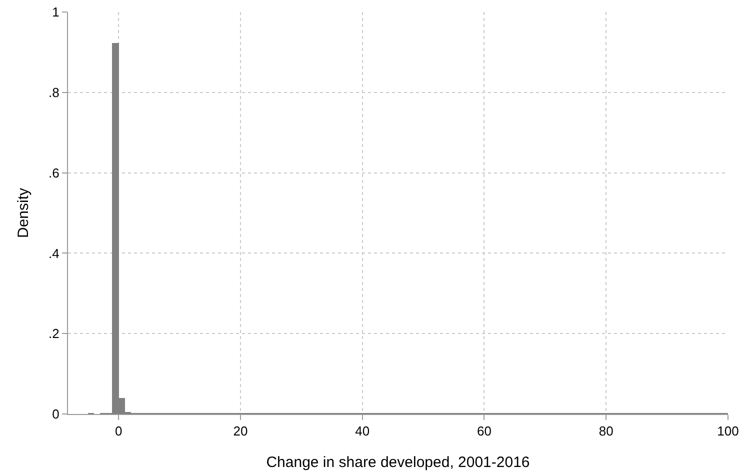 The image size is (742, 471). I want to click on x-axis-title: Change in share developed, 2001-2016, so click(398, 462).